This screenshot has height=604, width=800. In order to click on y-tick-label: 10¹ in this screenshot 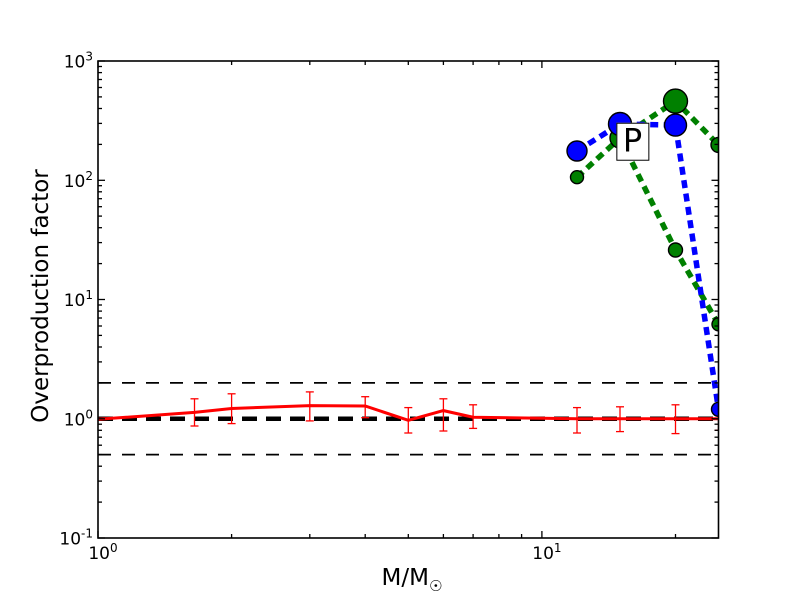, I will do `click(78, 299)`.